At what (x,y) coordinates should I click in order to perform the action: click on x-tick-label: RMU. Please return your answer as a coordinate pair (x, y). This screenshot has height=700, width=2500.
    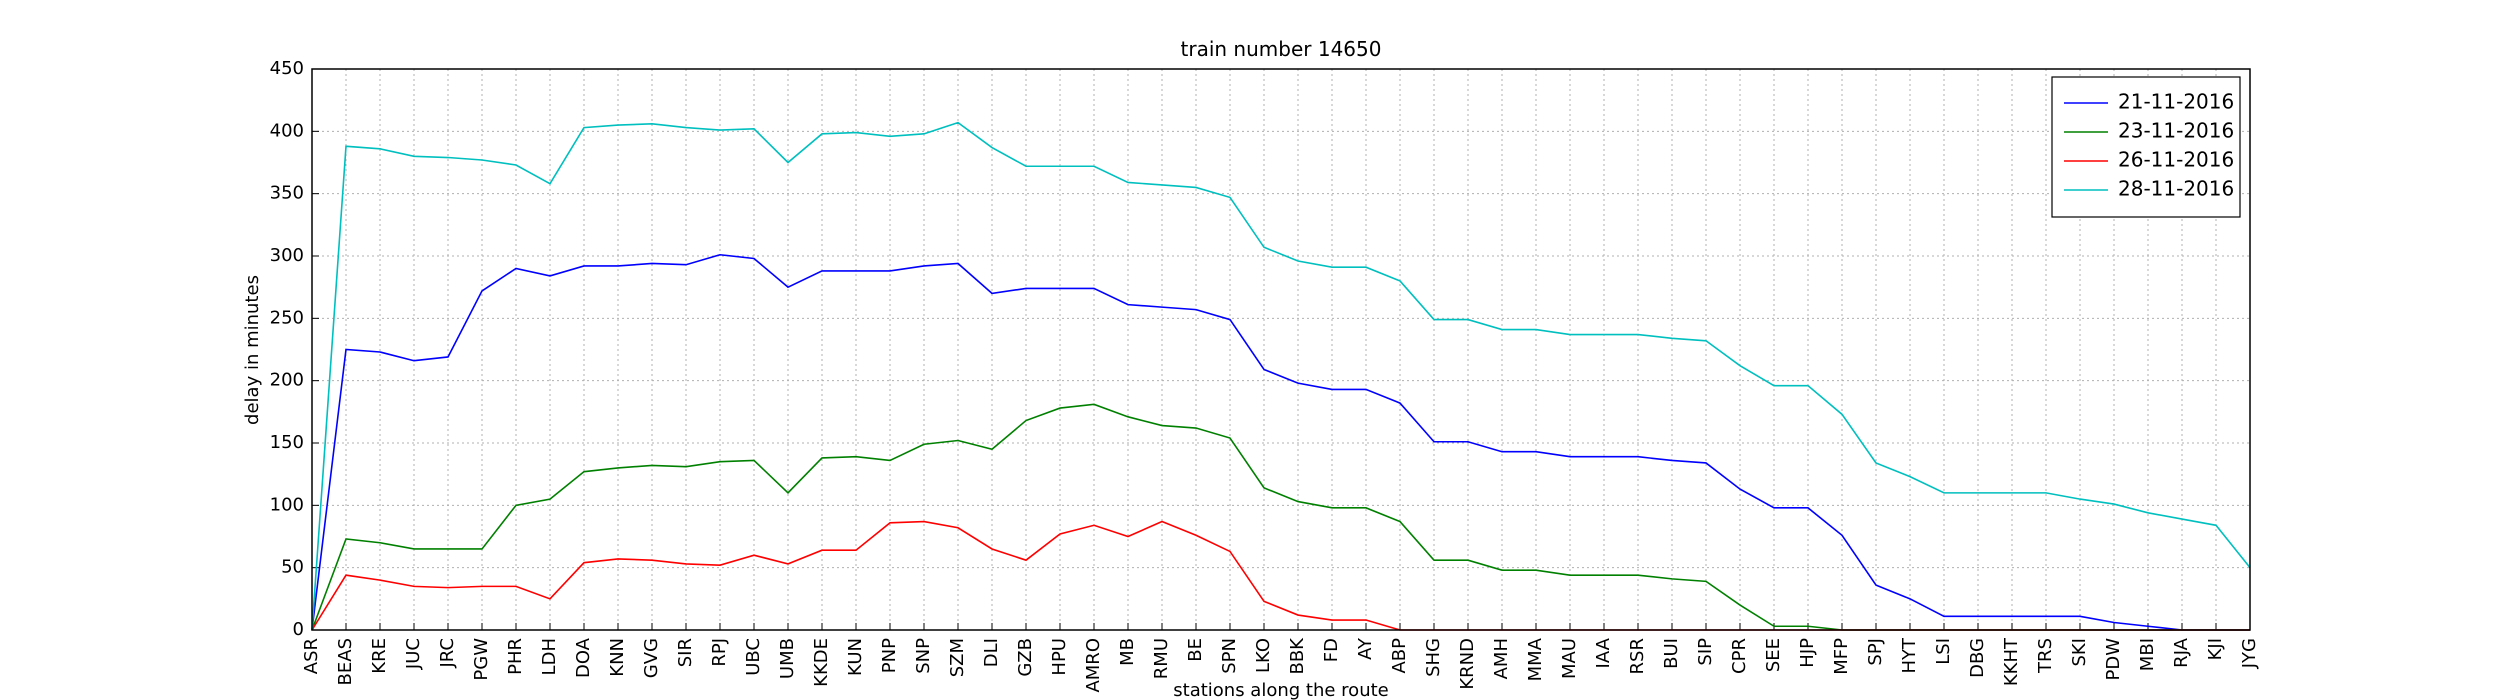
    Looking at the image, I should click on (1161, 658).